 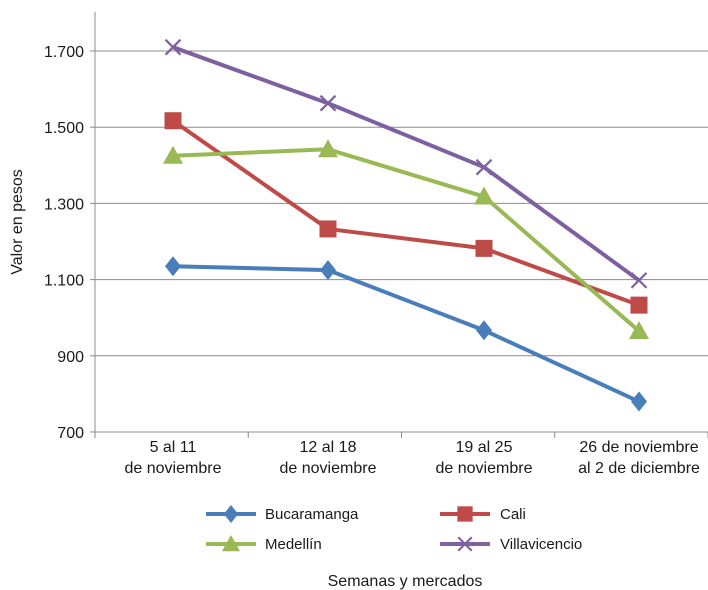 What do you see at coordinates (639, 458) in the screenshot?
I see `x-tick-label: 26 de noviembre al 2 de diciembre` at bounding box center [639, 458].